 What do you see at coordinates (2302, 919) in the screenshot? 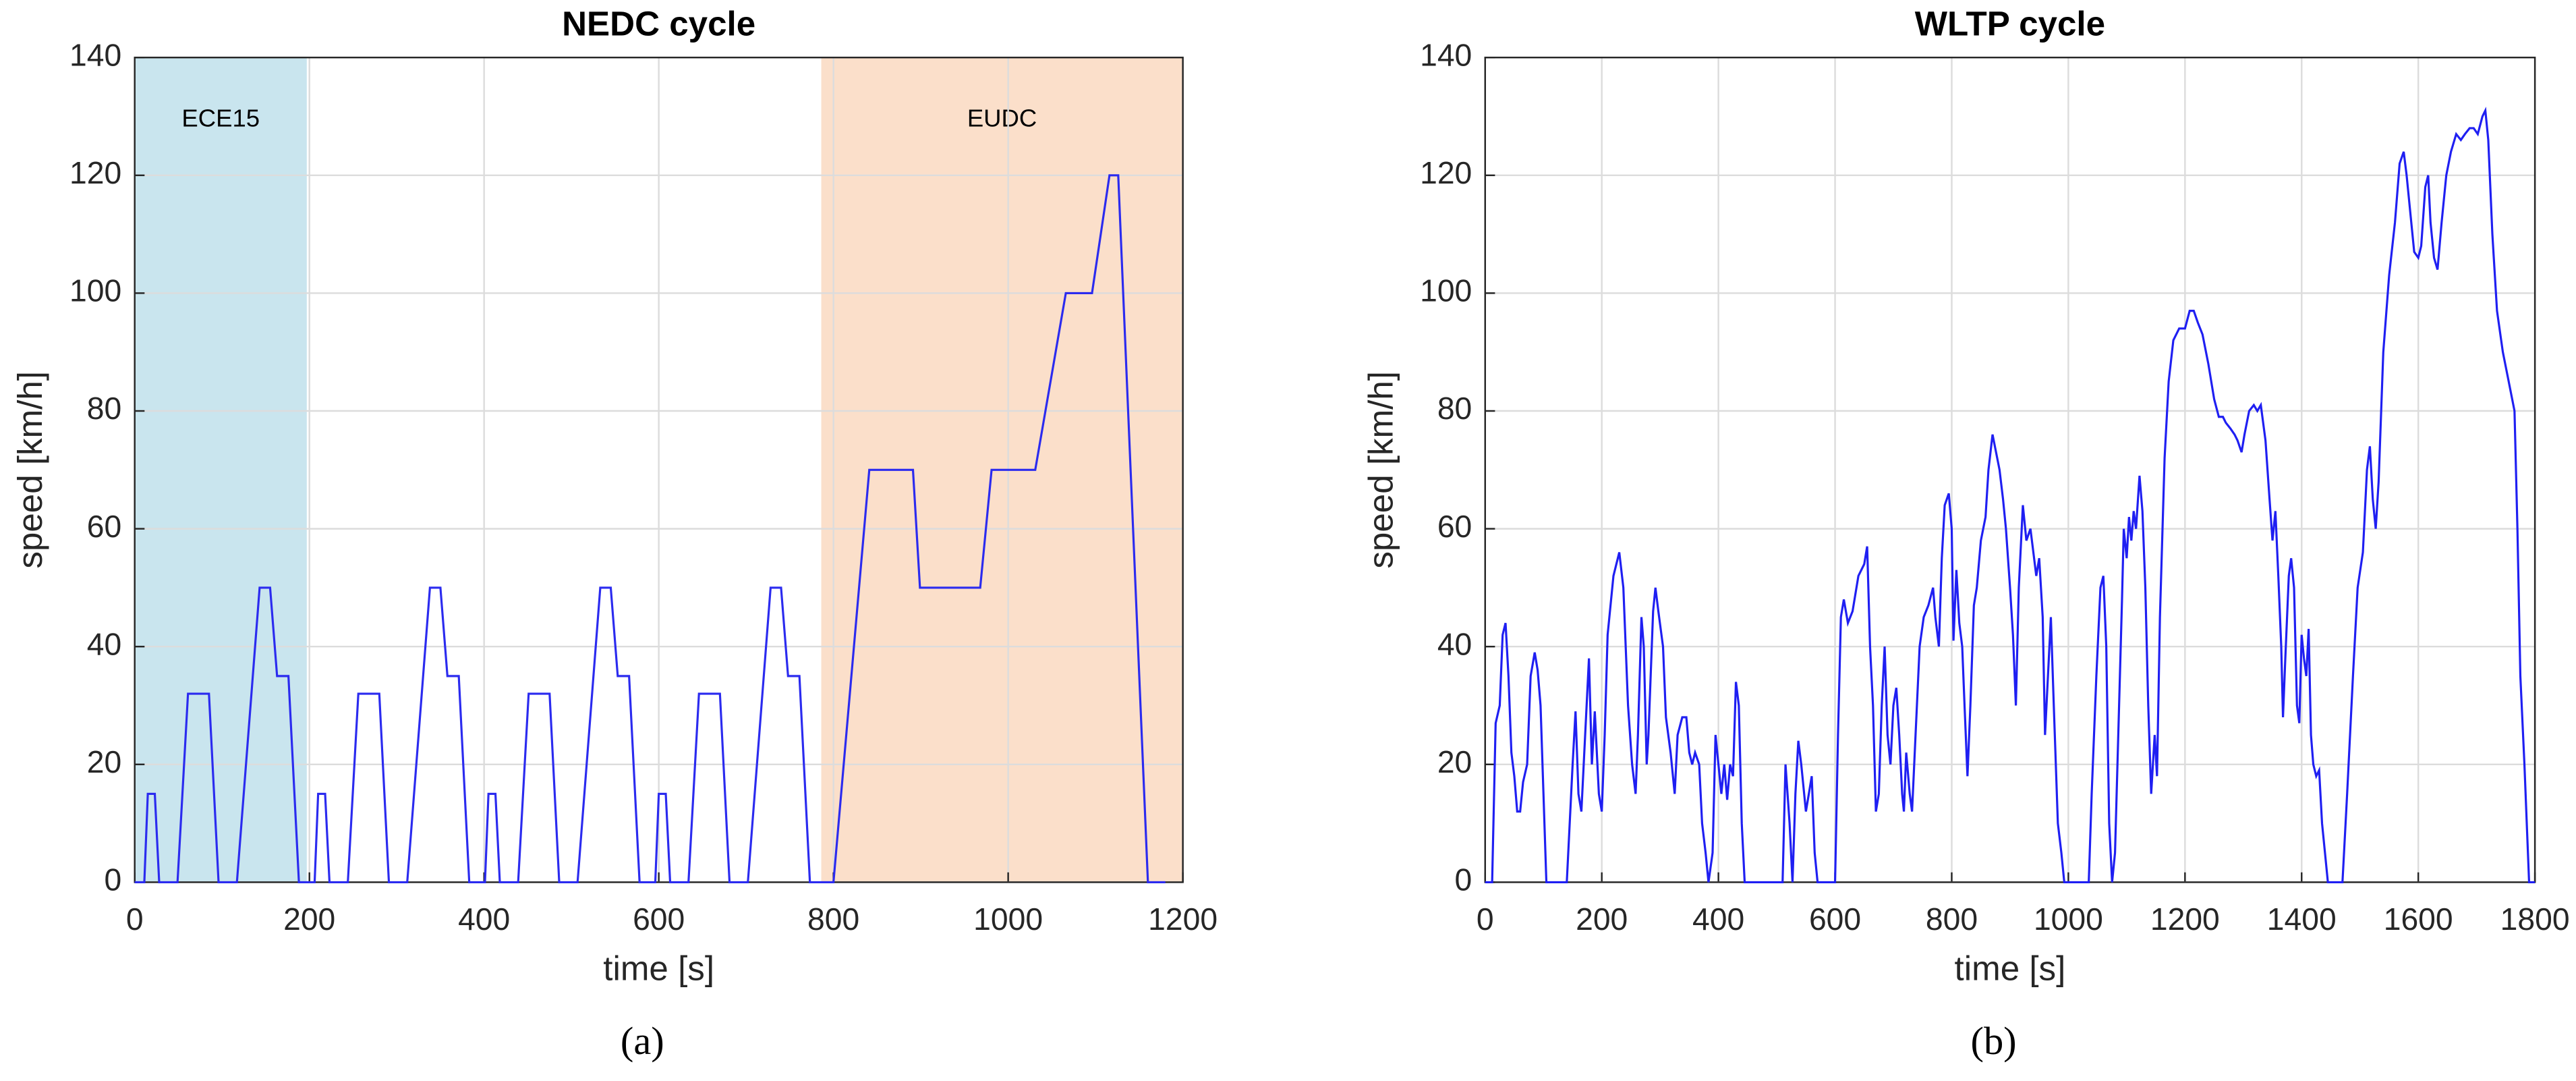
I see `x-tick-label: 1400` at bounding box center [2302, 919].